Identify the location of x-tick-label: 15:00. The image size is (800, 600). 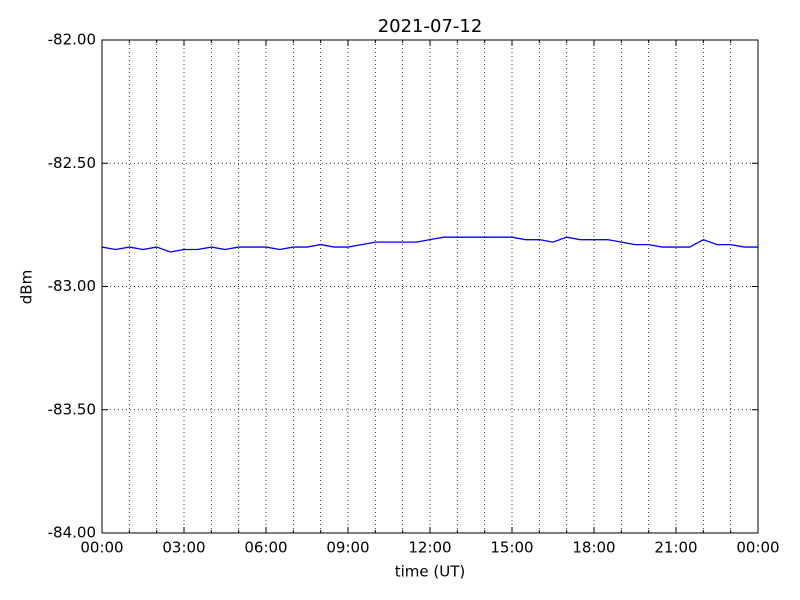
(511, 548).